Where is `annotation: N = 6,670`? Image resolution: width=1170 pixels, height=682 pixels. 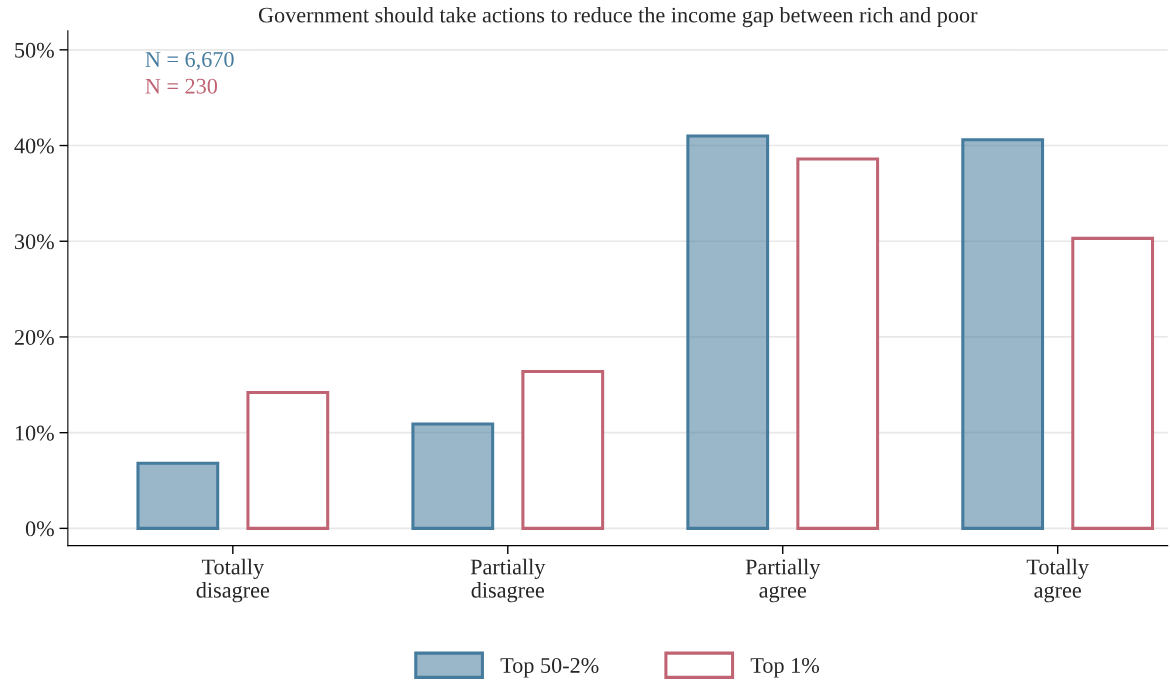
annotation: N = 6,670 is located at coordinates (189, 61).